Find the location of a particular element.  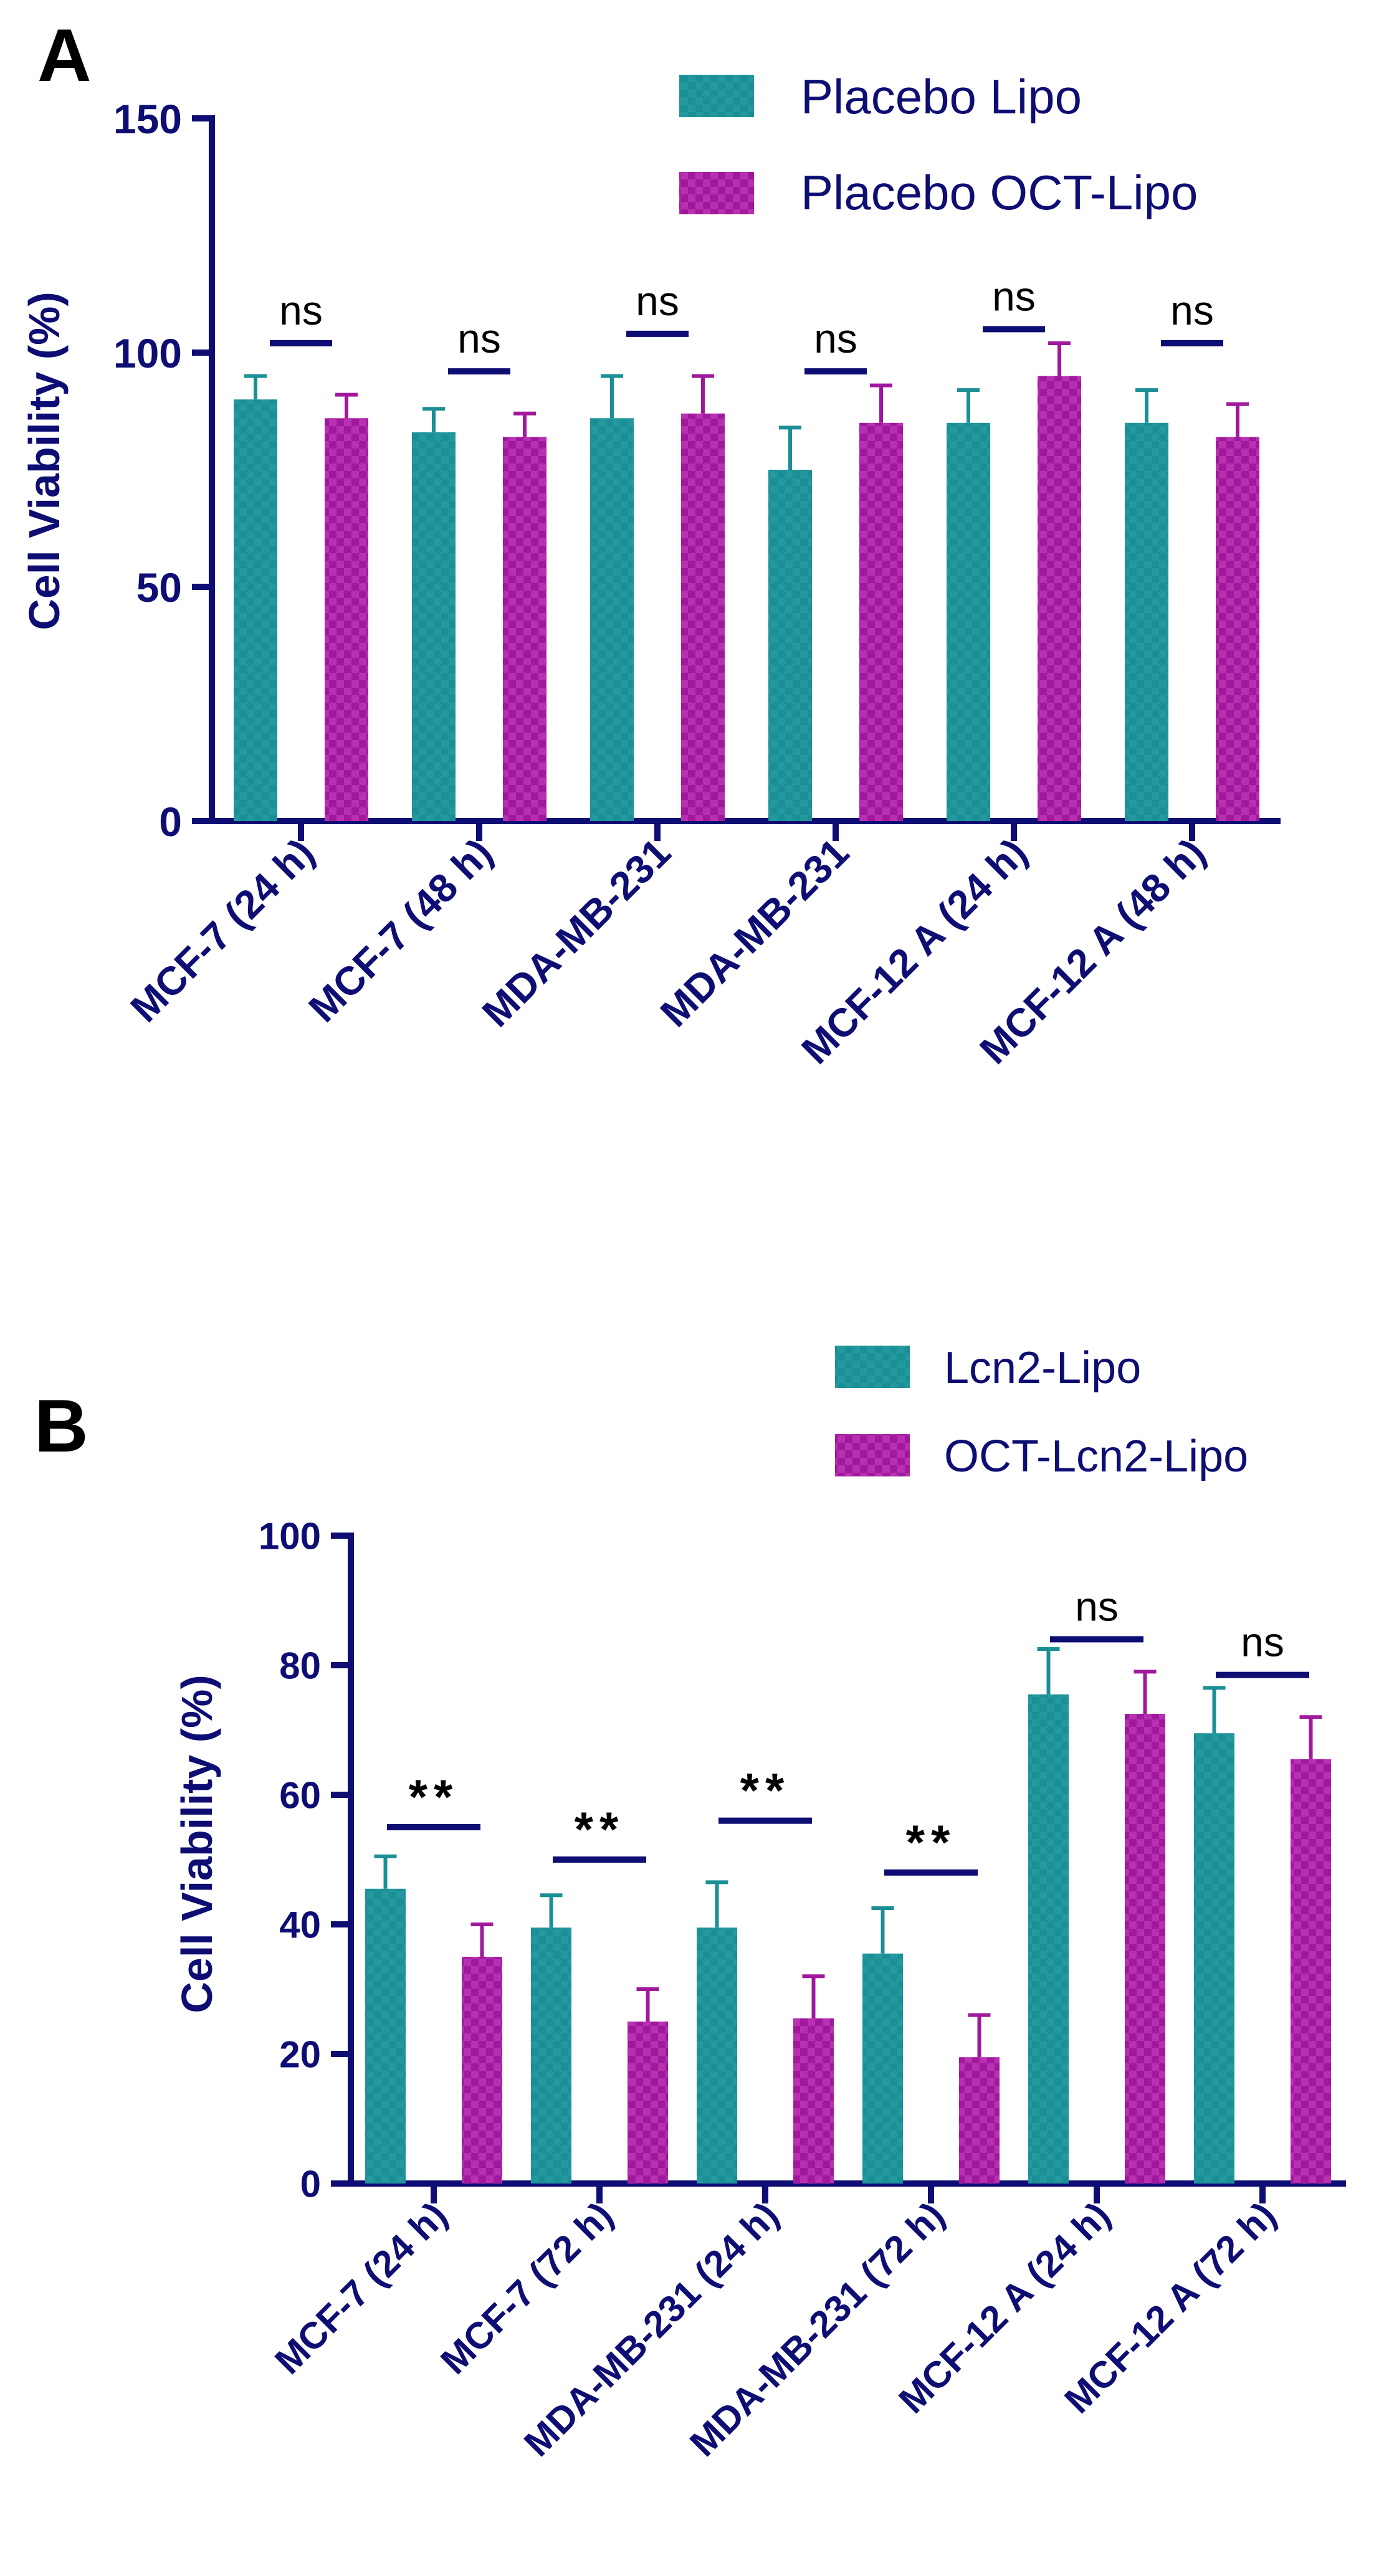

category-label: MCF-7 (72 h) is located at coordinates (526, 2288).